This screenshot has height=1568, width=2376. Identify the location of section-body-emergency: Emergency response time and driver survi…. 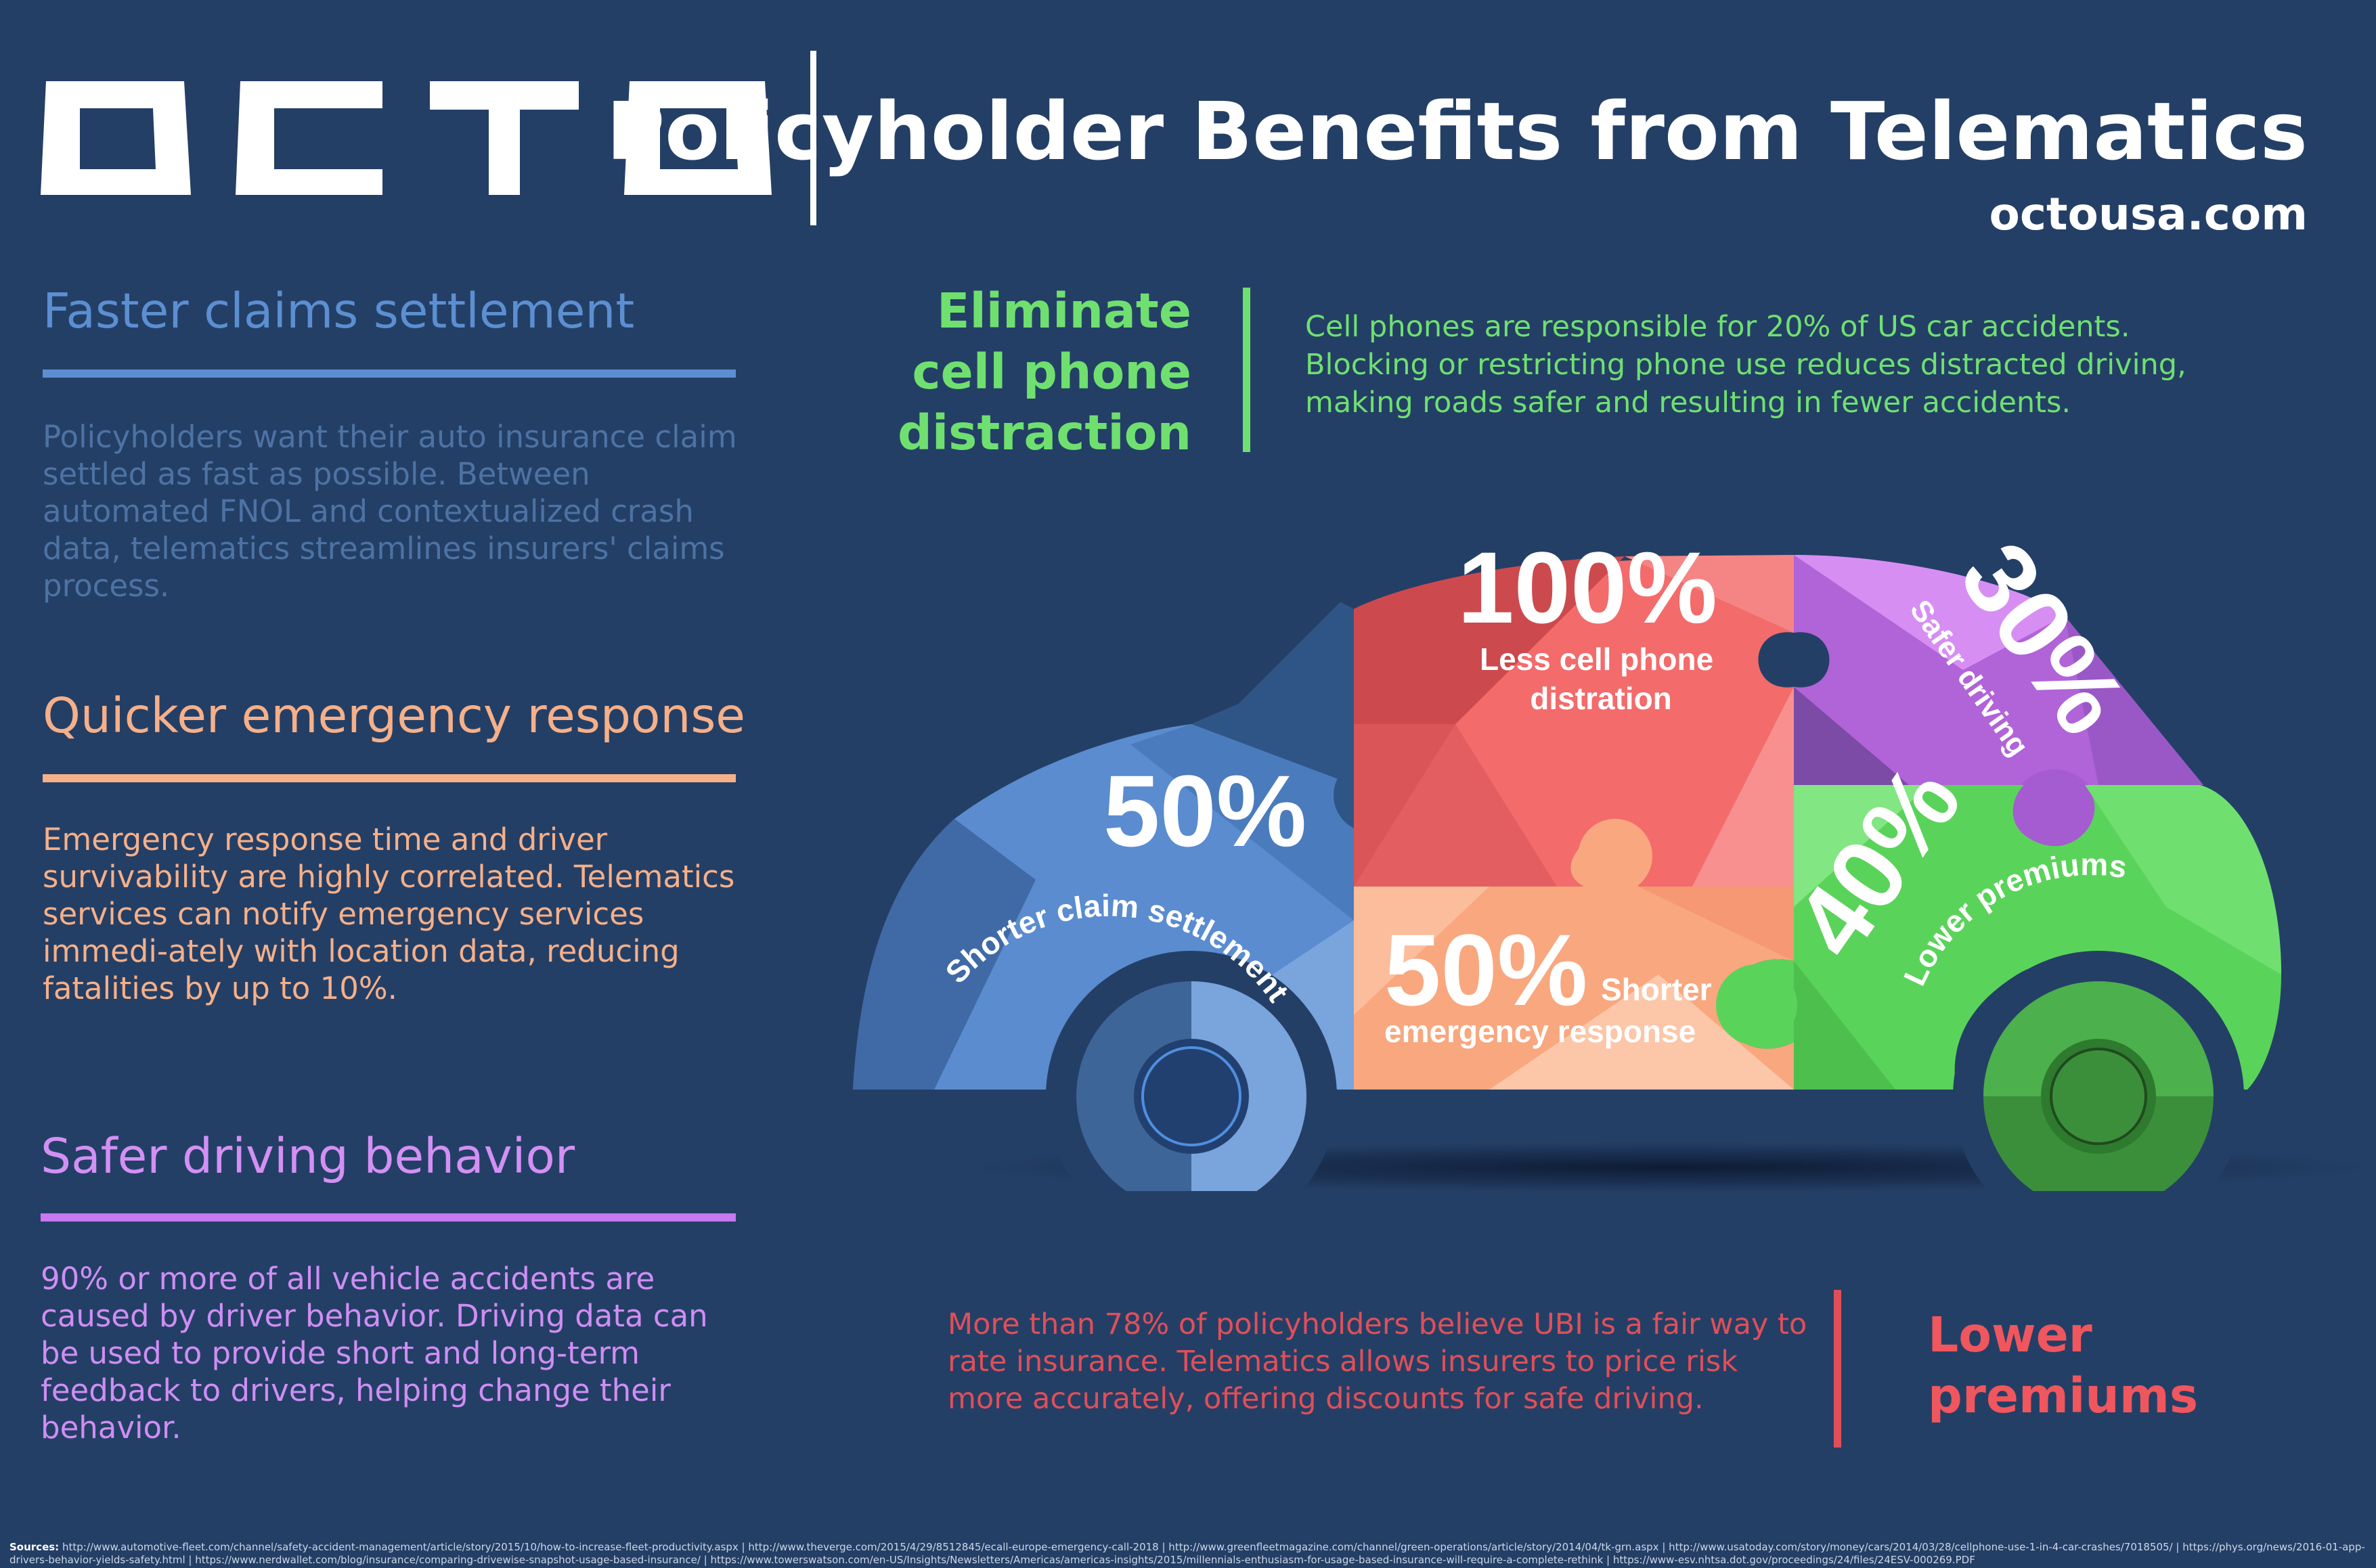
(389, 914).